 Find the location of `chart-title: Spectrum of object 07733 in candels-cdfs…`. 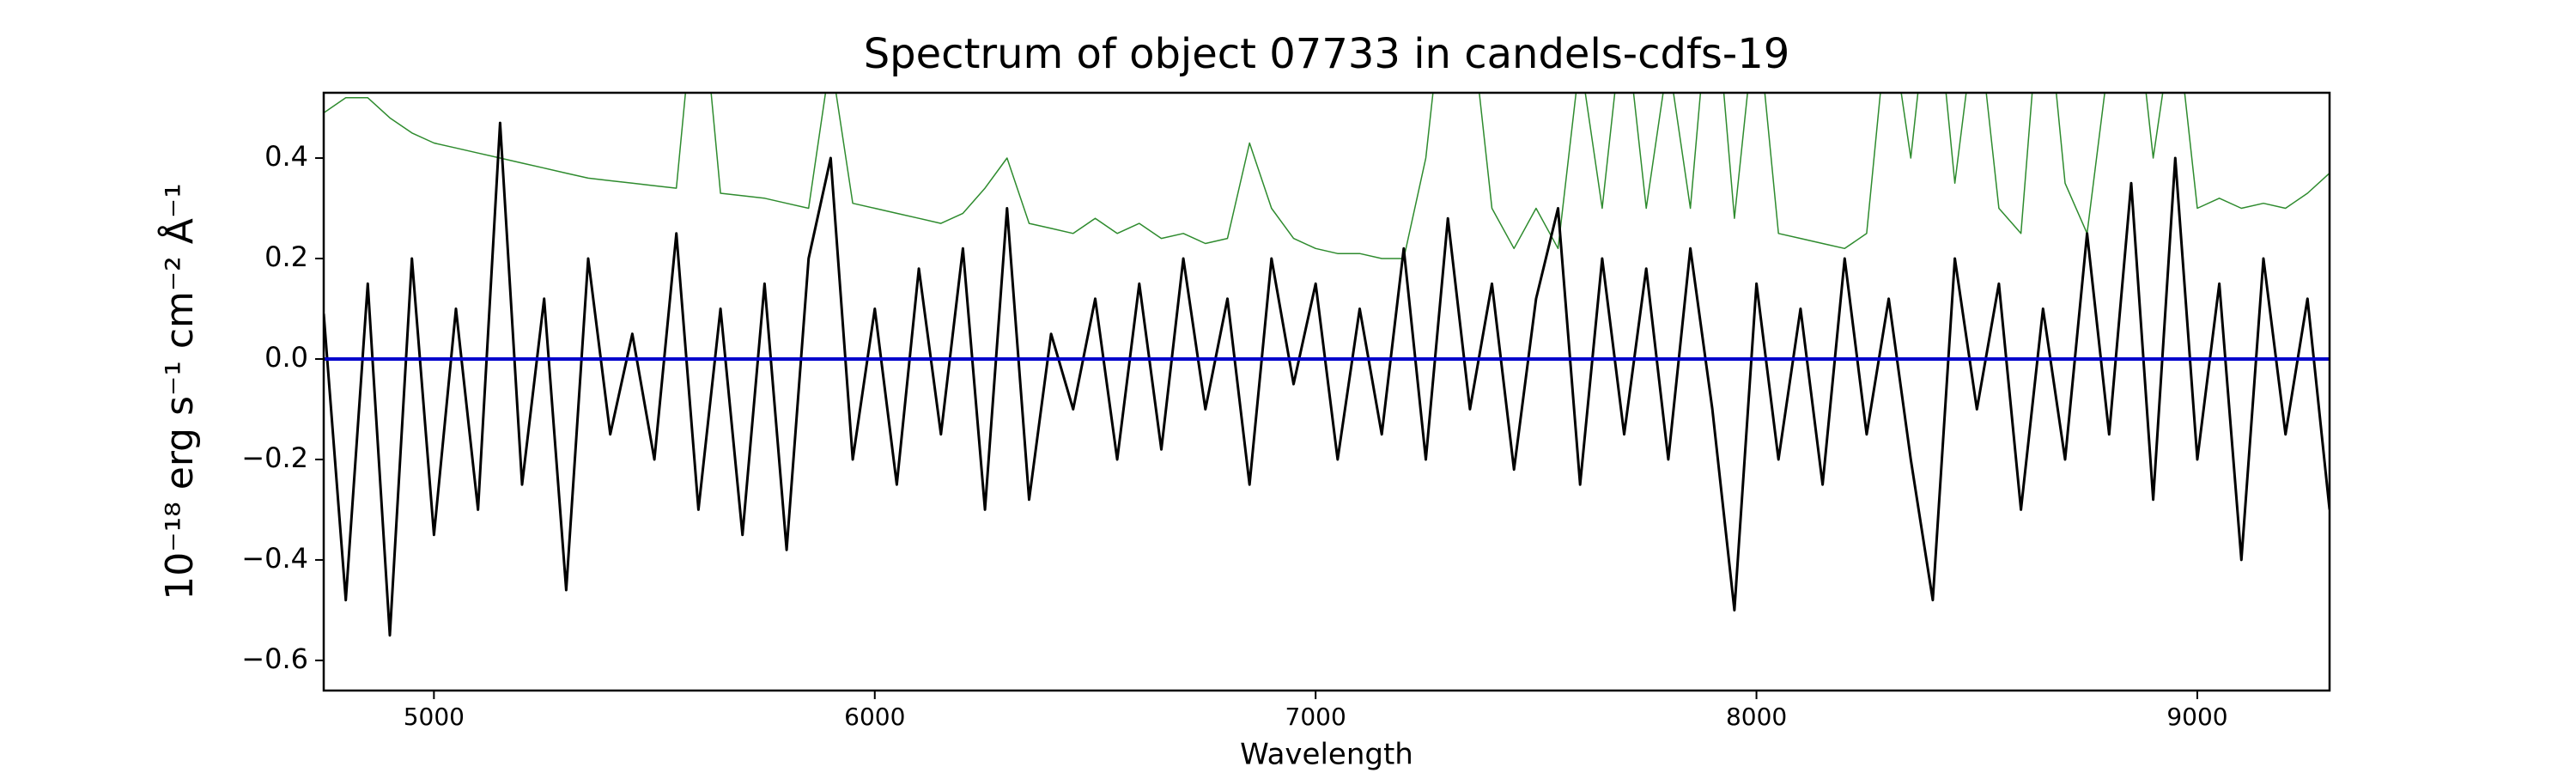

chart-title: Spectrum of object 07733 in candels-cdfs… is located at coordinates (1327, 54).